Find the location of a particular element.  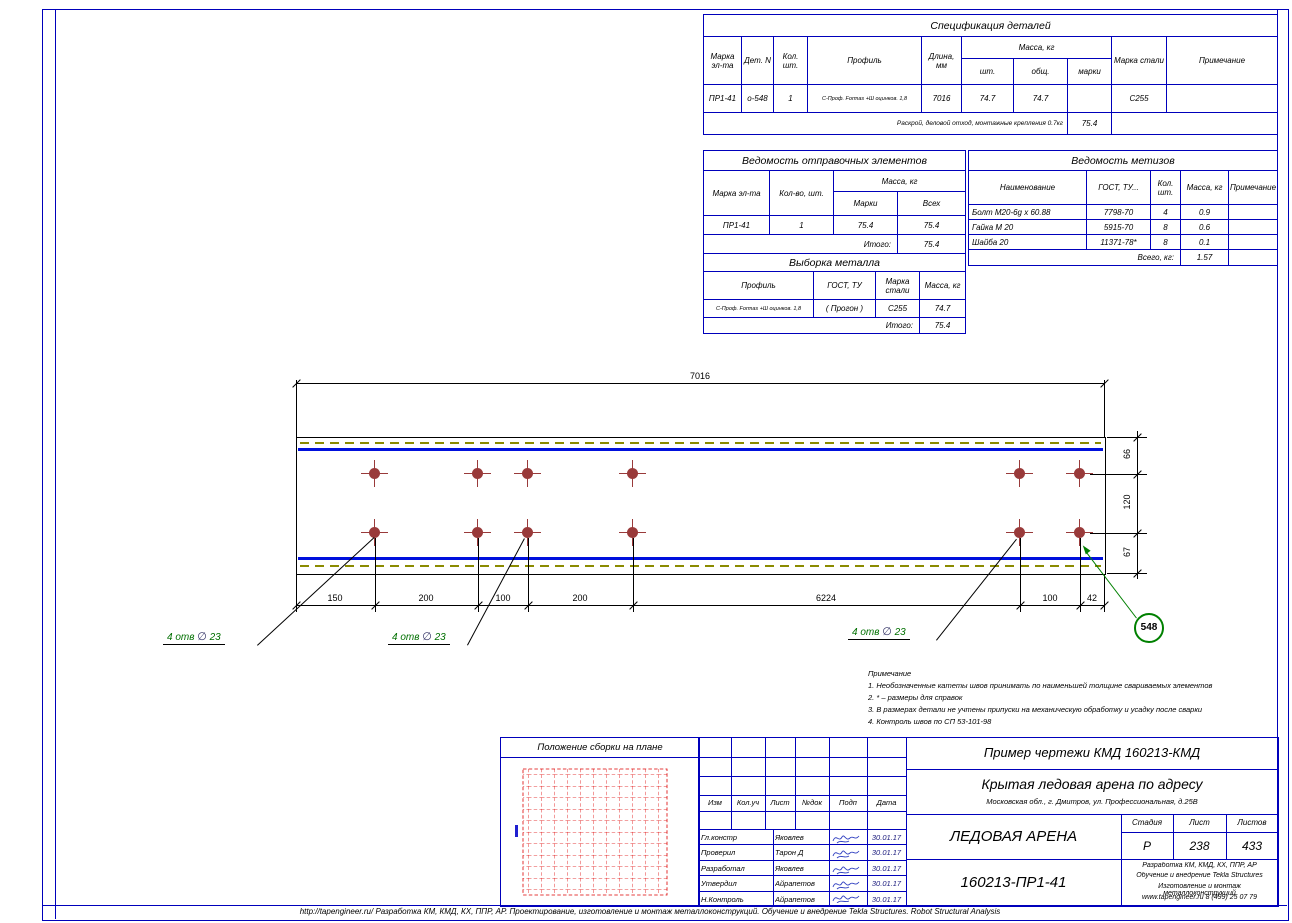

sig-name: Айрапетов is located at coordinates (795, 883).